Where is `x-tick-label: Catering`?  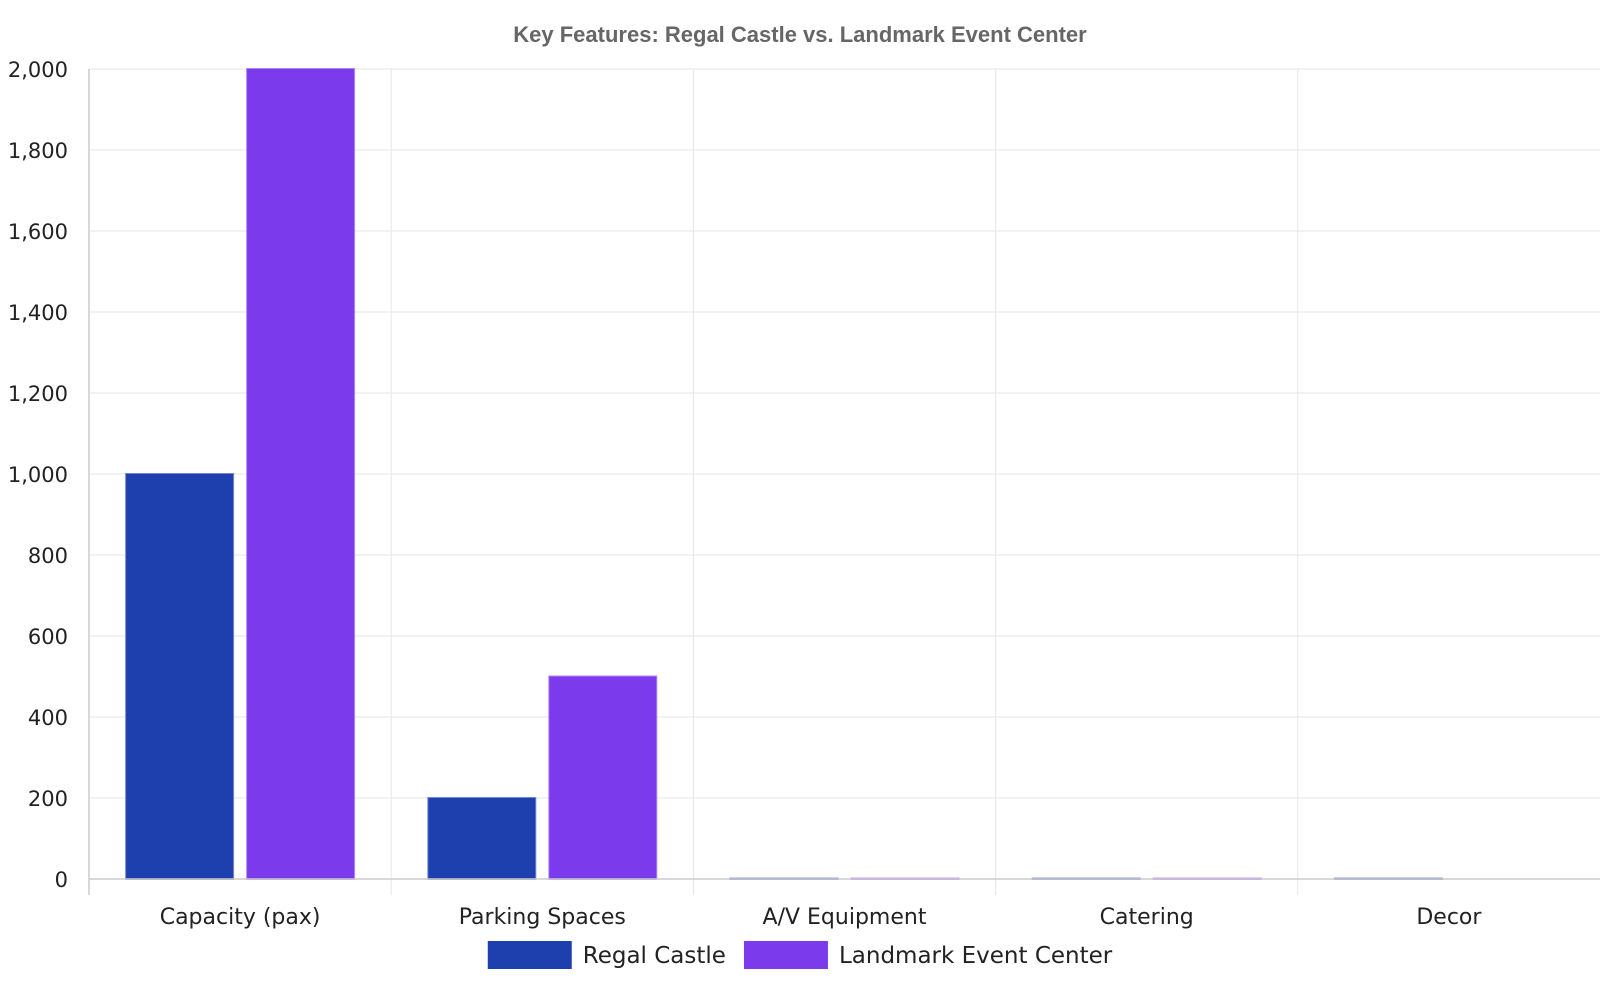 x-tick-label: Catering is located at coordinates (1147, 917).